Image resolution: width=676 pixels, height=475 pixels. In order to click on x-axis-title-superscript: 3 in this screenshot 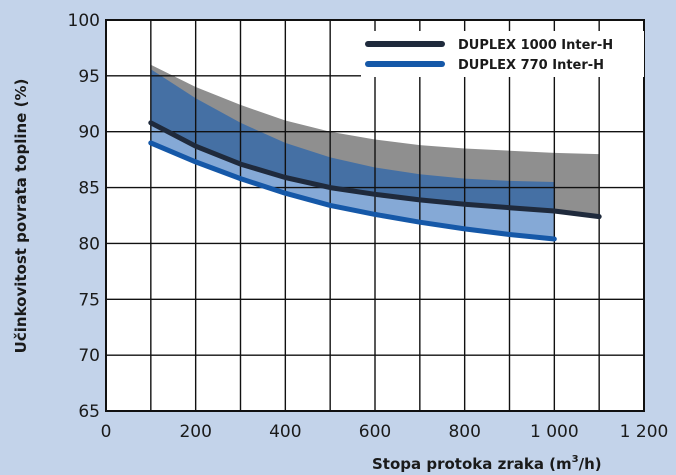, I will do `click(575, 459)`.